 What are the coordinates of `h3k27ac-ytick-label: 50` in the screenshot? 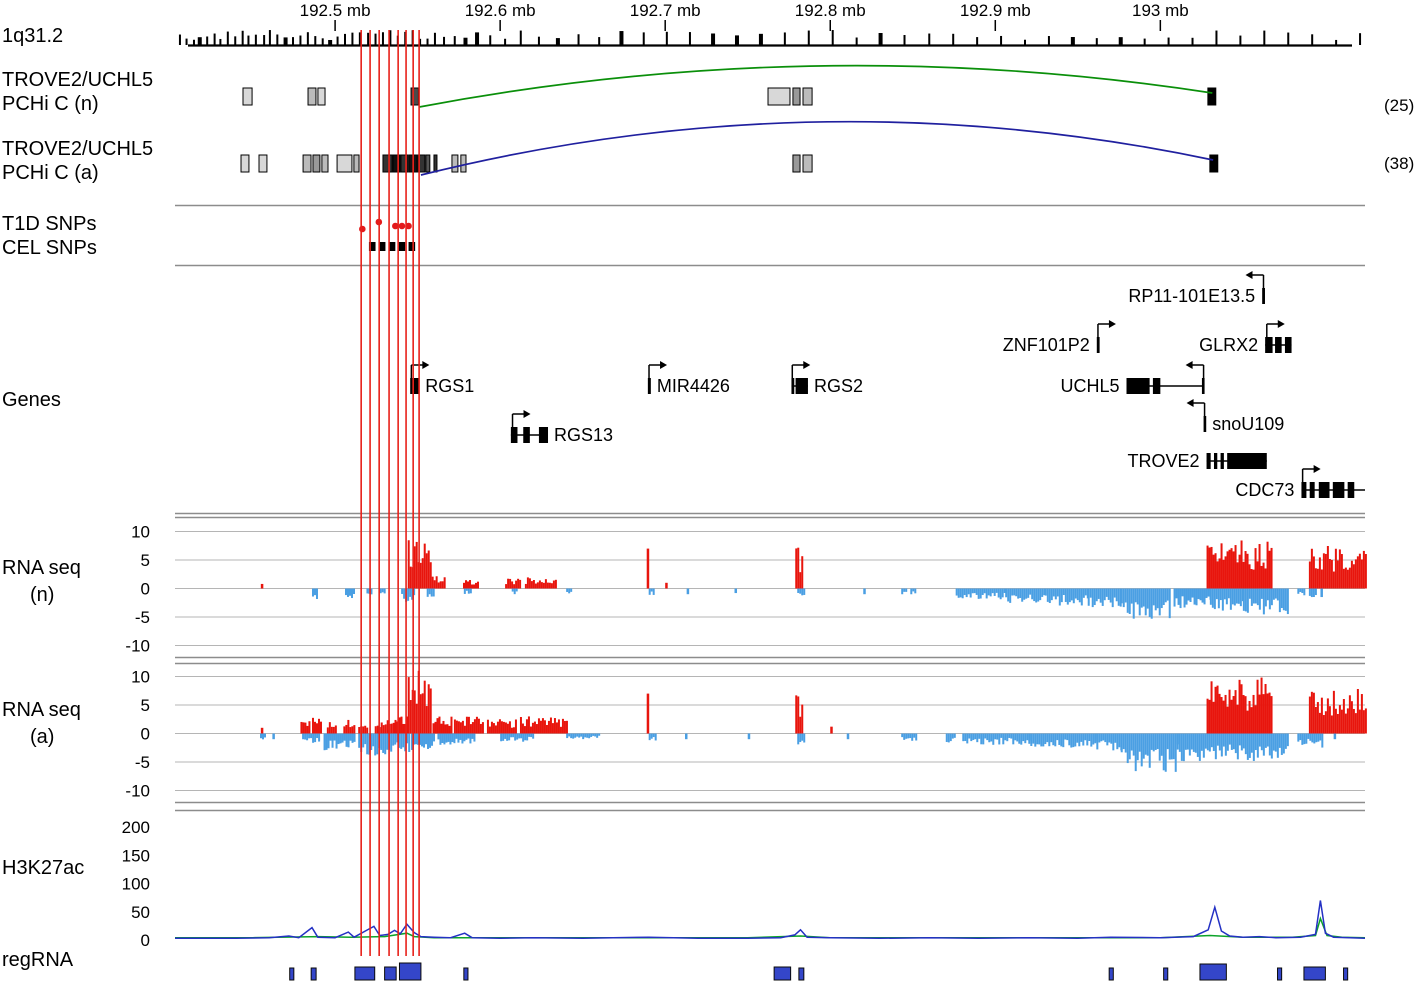 It's located at (140, 912).